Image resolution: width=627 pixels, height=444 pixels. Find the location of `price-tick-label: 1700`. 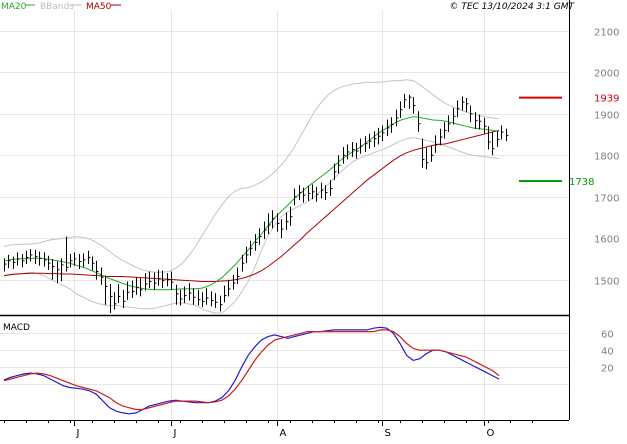

price-tick-label: 1700 is located at coordinates (606, 199).